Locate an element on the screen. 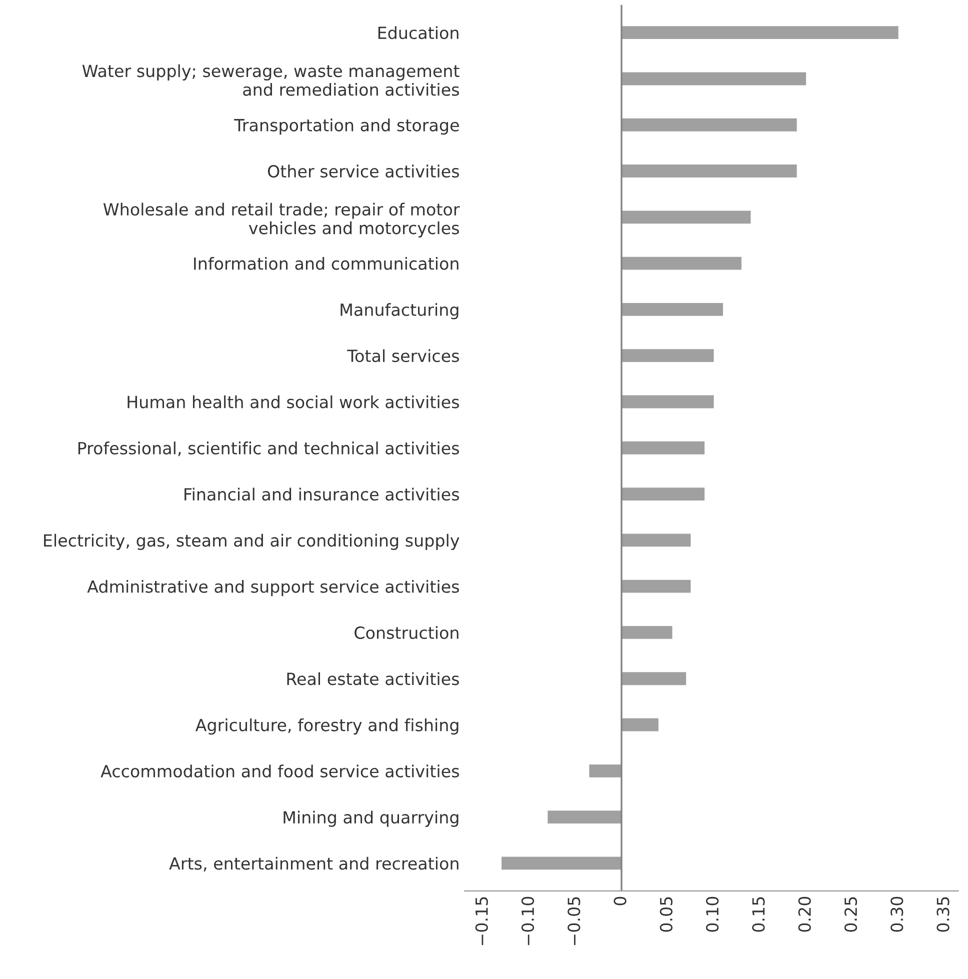 The width and height of the screenshot is (968, 979). y-tick-label: Financial and insurance activities is located at coordinates (321, 494).